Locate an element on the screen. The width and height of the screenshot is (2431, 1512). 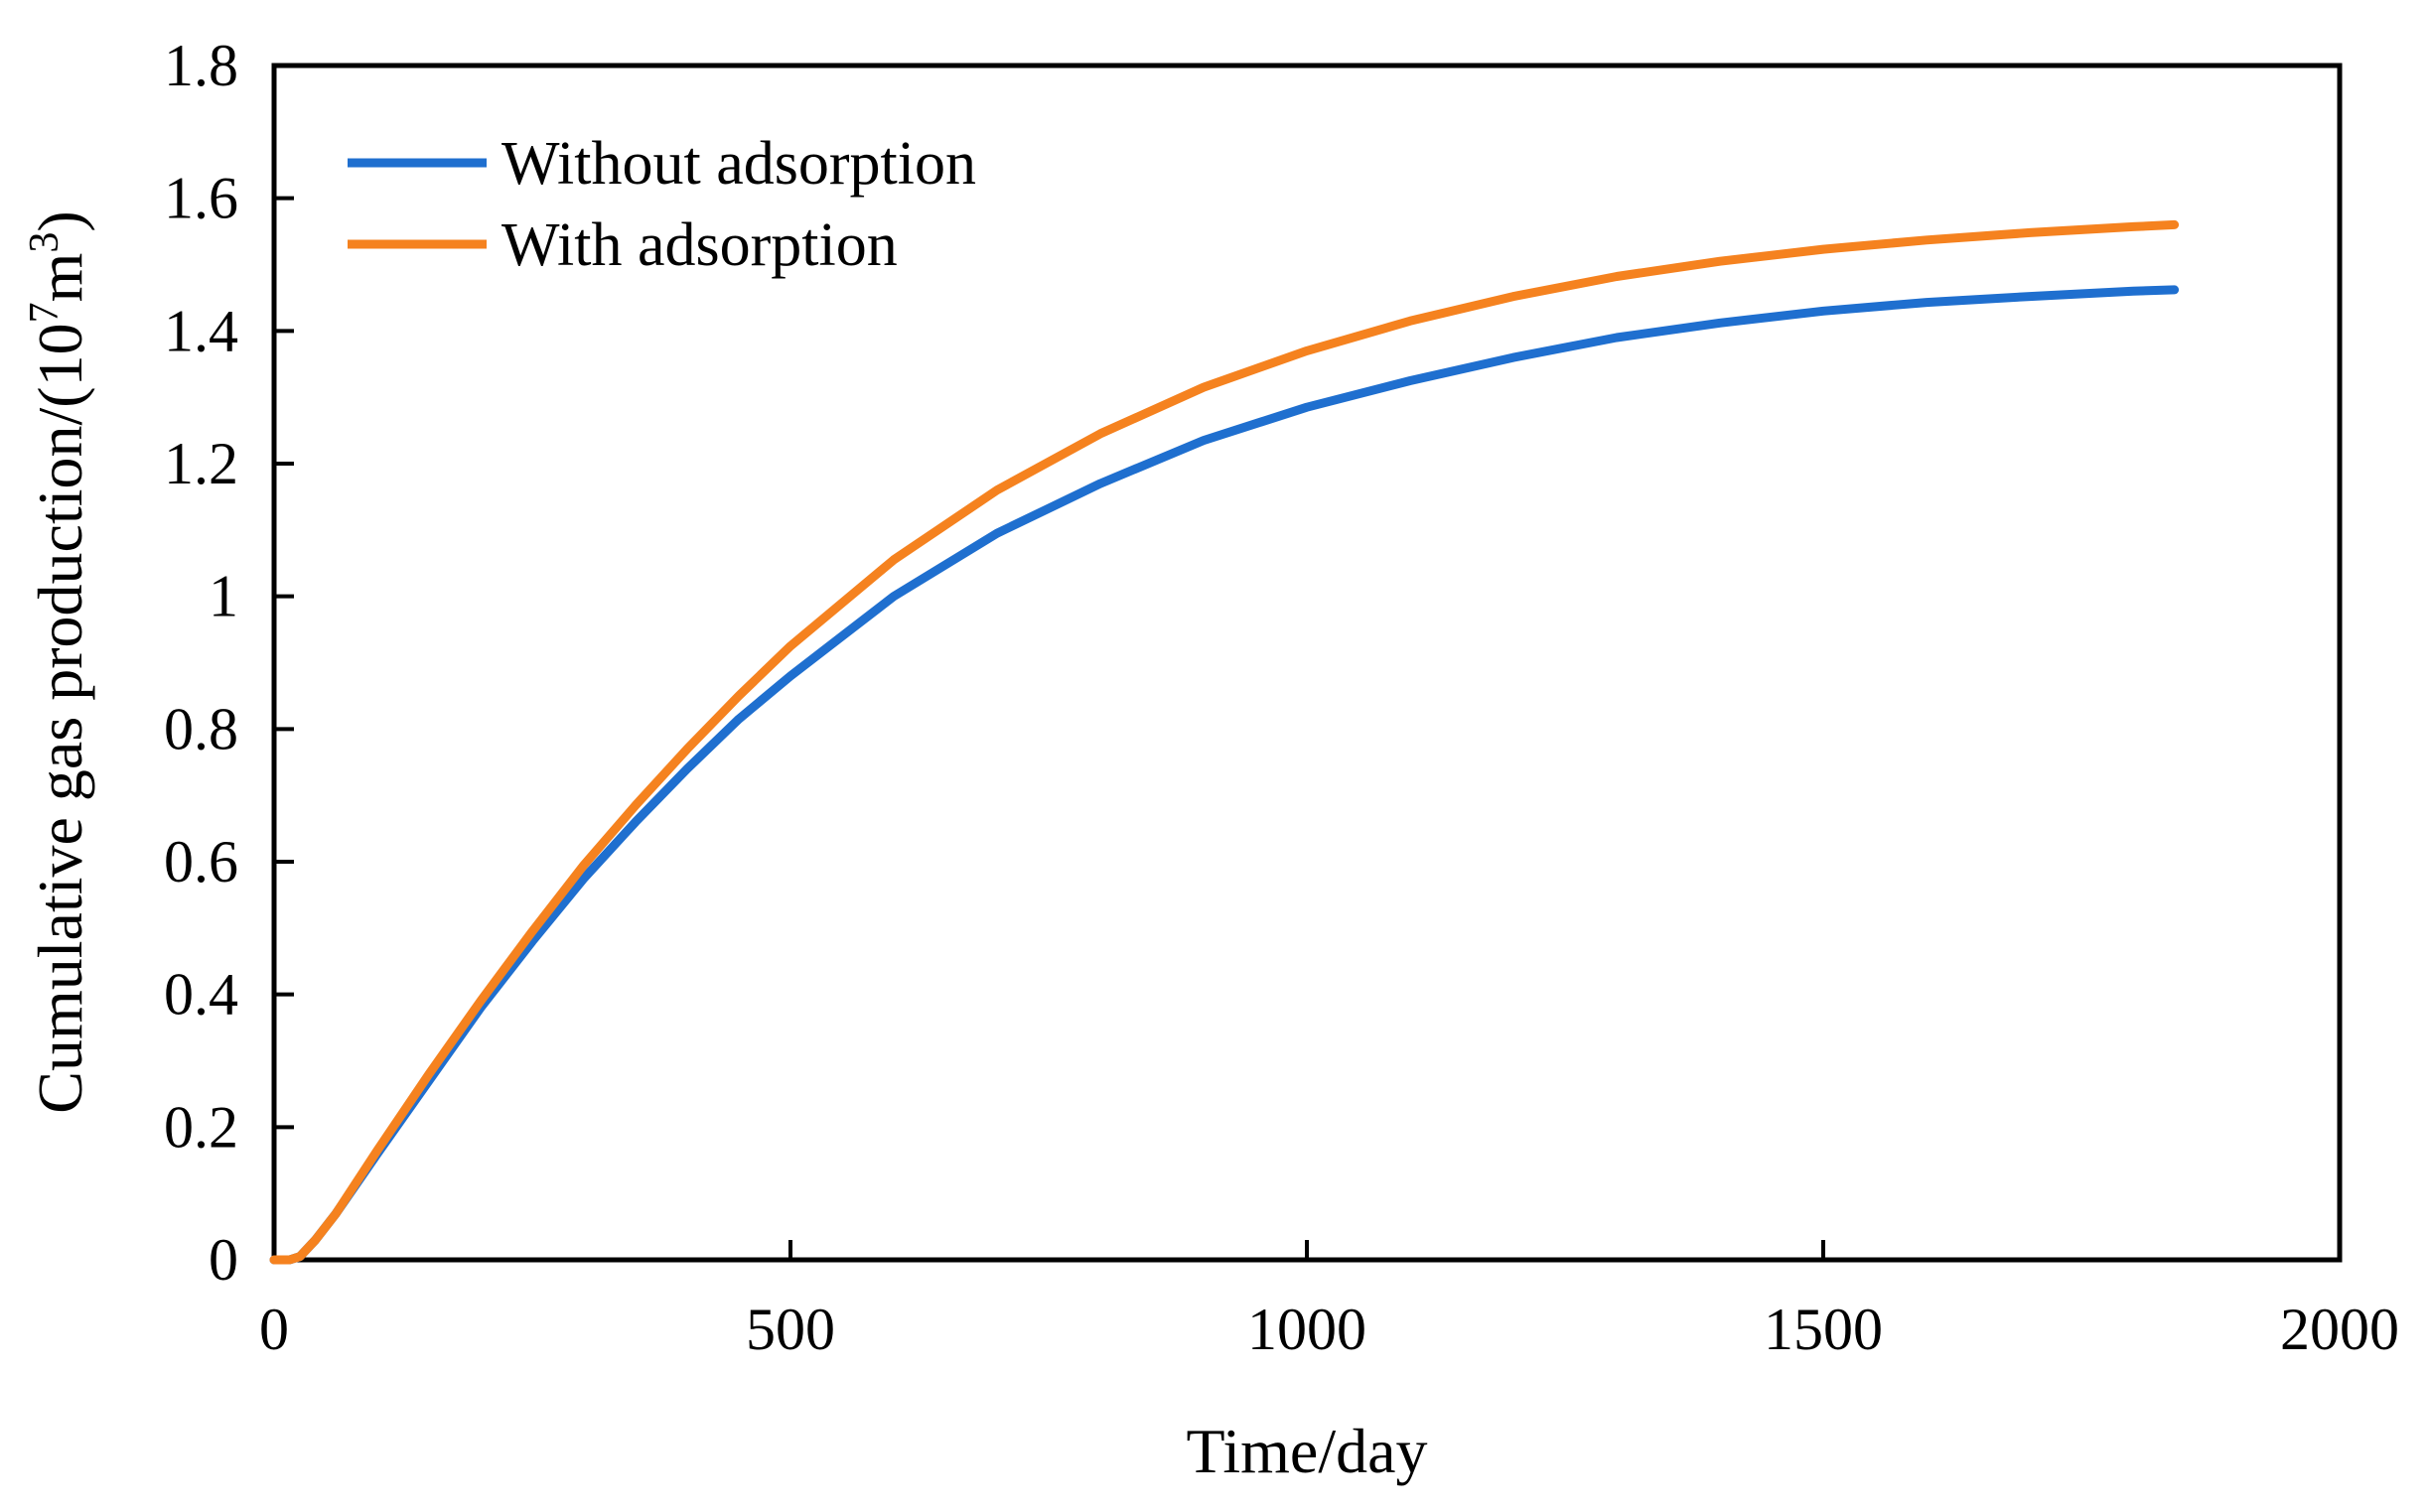
y-tick-label: 1.8 is located at coordinates (201, 65).